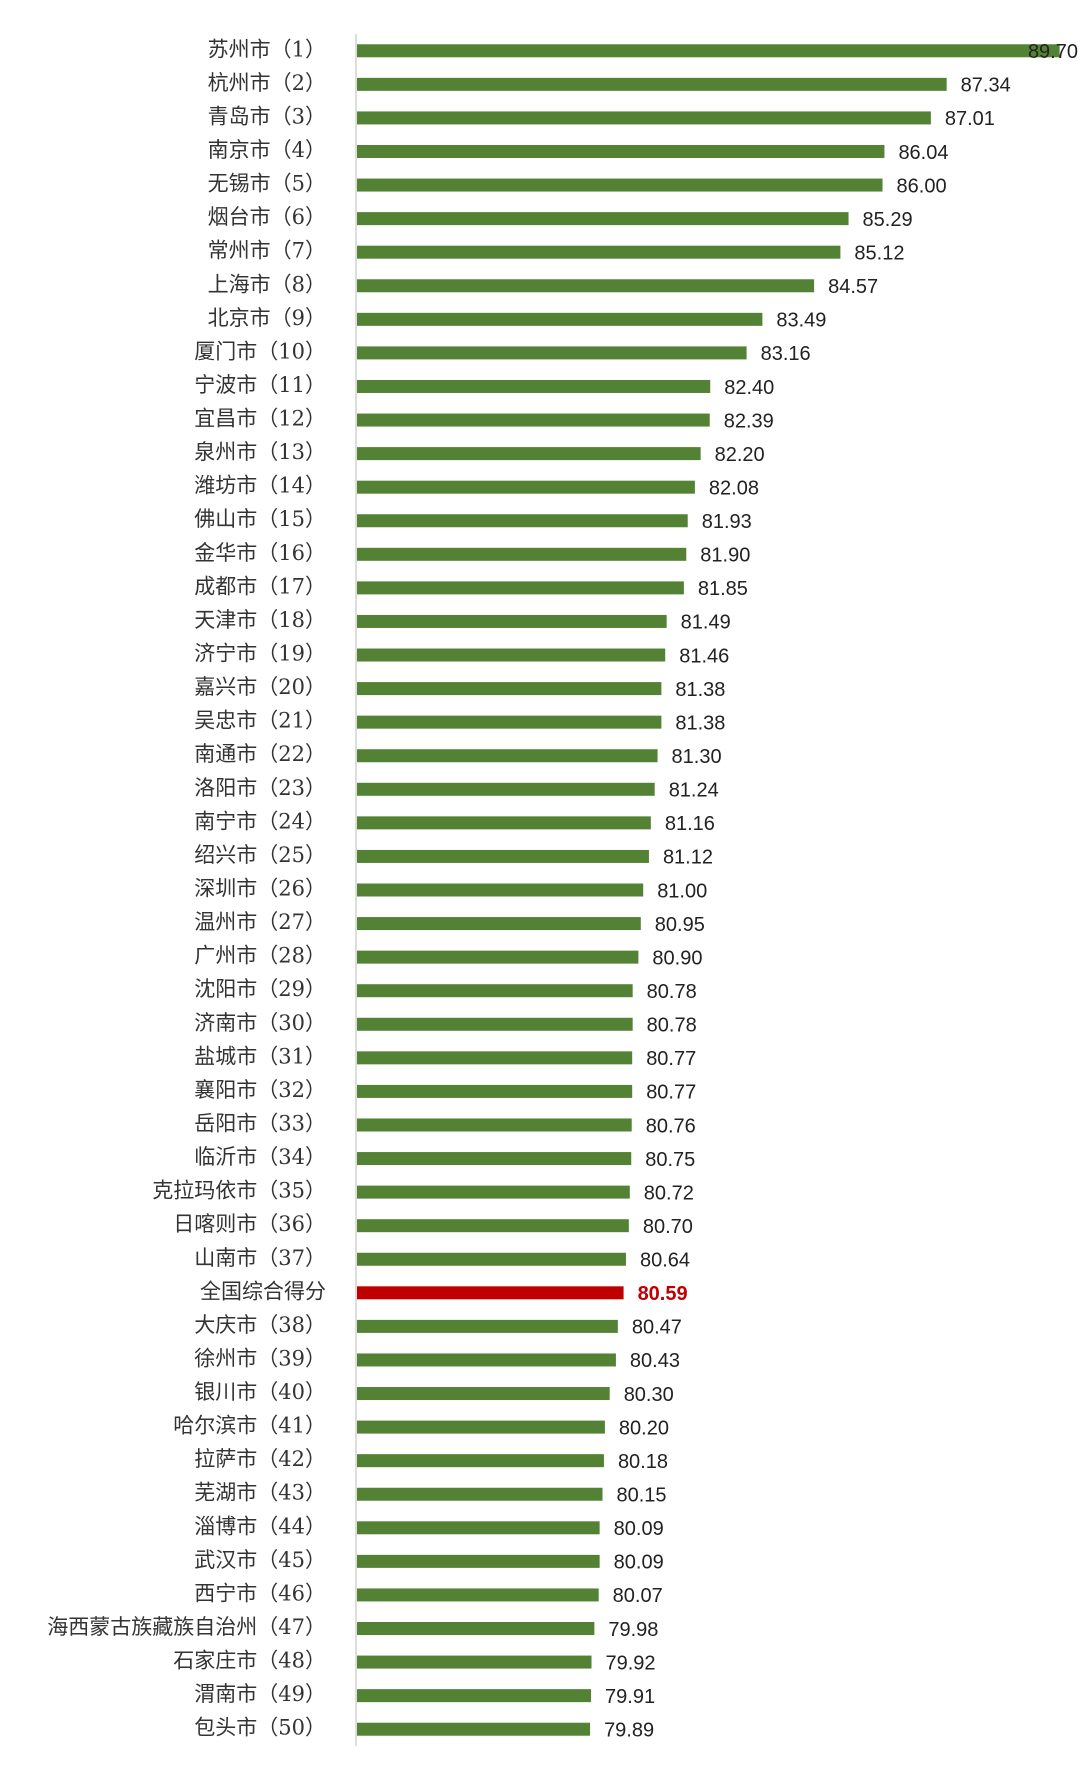  I want to click on category-label: 烟台市（6）, so click(267, 217).